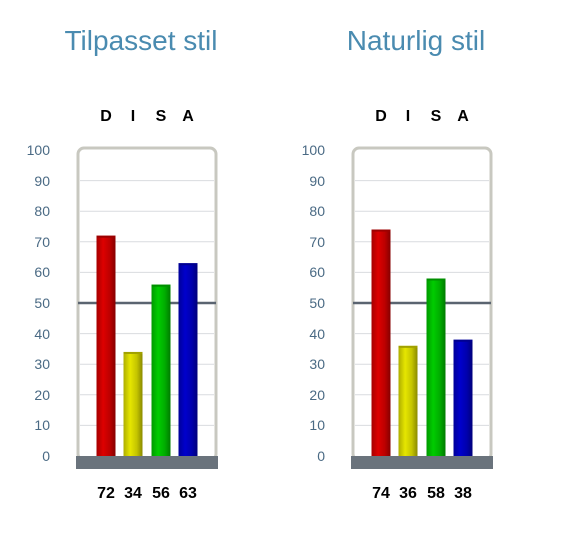 This screenshot has width=564, height=536. I want to click on value-label-s: 58, so click(436, 493).